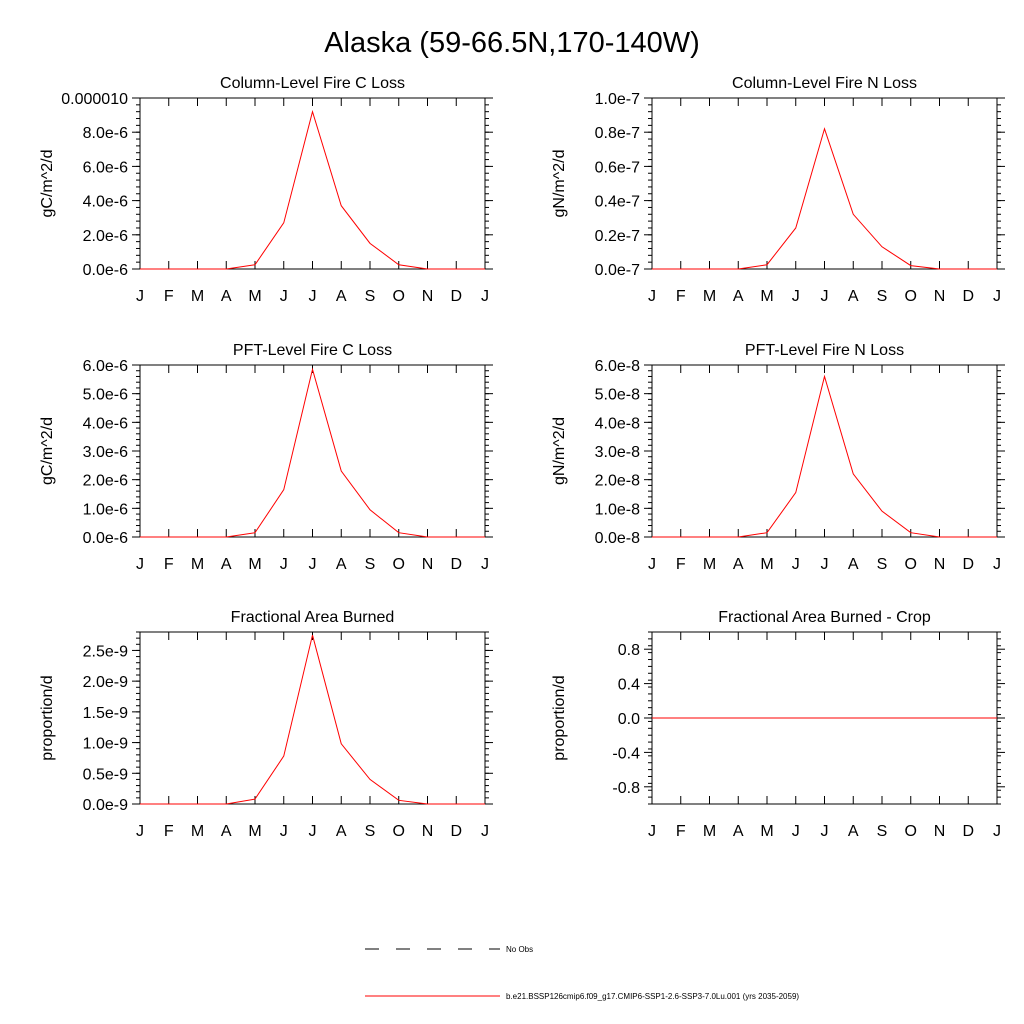 The height and width of the screenshot is (1024, 1024). I want to click on legend-no-obs-label: No Obs, so click(519, 949).